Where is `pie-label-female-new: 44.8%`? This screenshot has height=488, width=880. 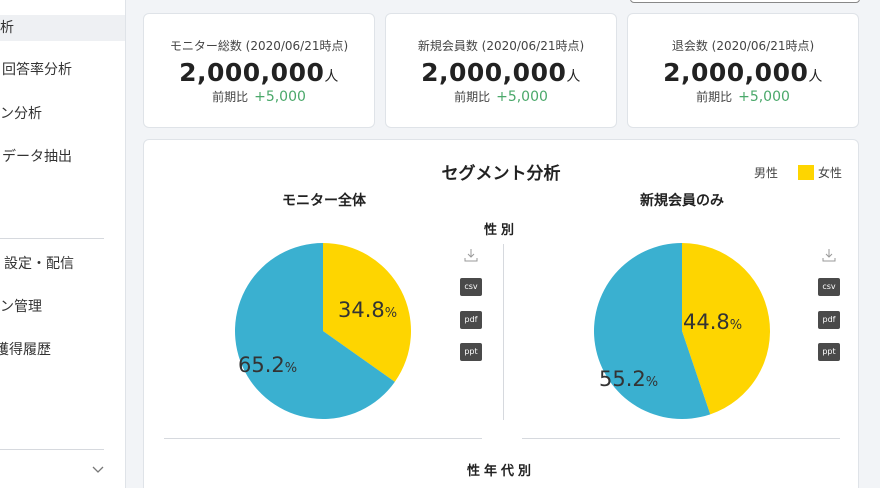
pie-label-female-new: 44.8% is located at coordinates (712, 322).